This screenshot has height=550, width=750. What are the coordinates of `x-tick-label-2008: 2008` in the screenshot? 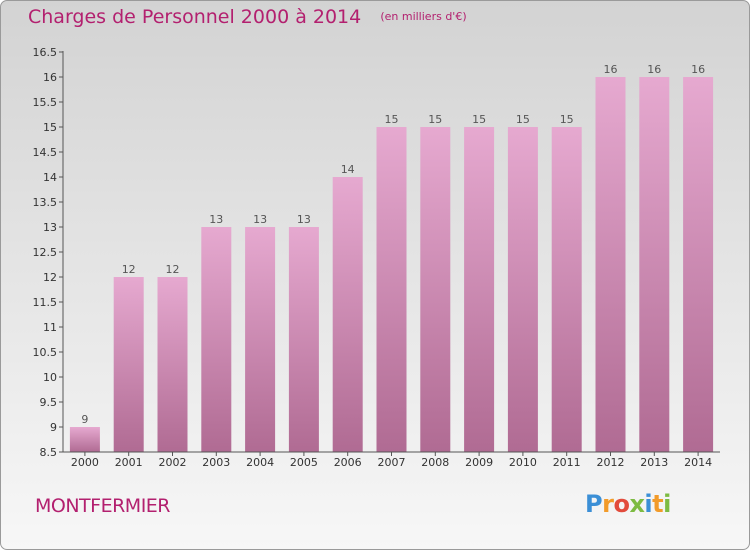 It's located at (435, 462).